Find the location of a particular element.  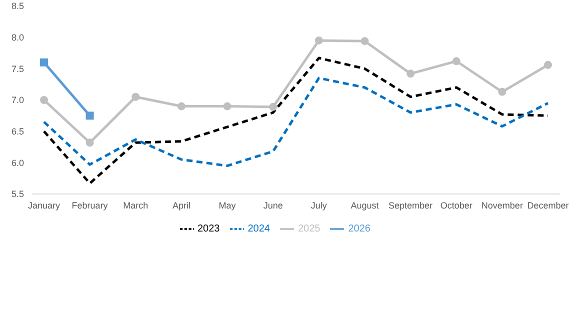

x-tick-label: May is located at coordinates (227, 205).